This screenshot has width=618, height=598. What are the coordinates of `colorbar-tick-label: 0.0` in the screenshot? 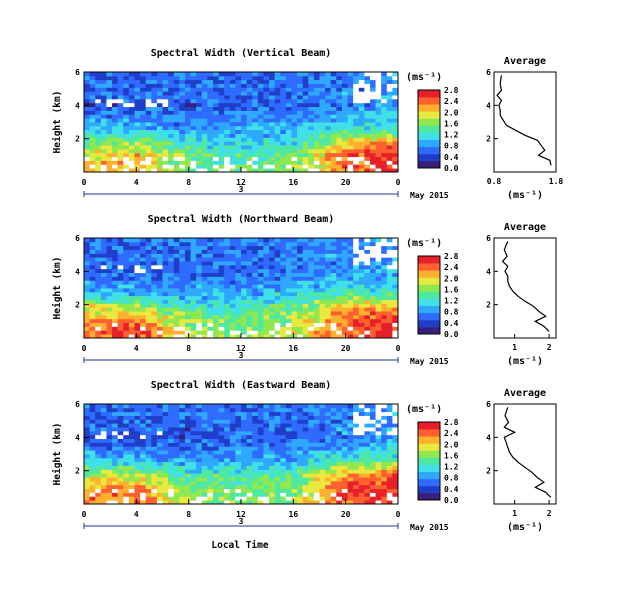 It's located at (451, 334).